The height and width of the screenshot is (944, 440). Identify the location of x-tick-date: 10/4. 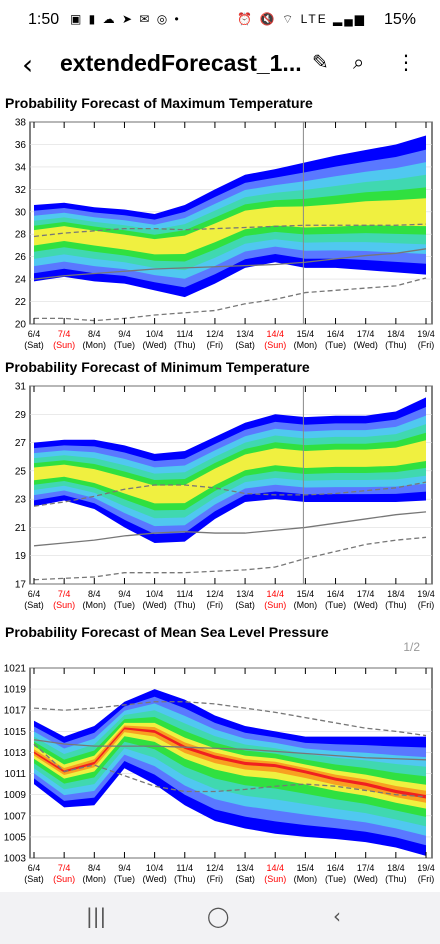
(155, 868).